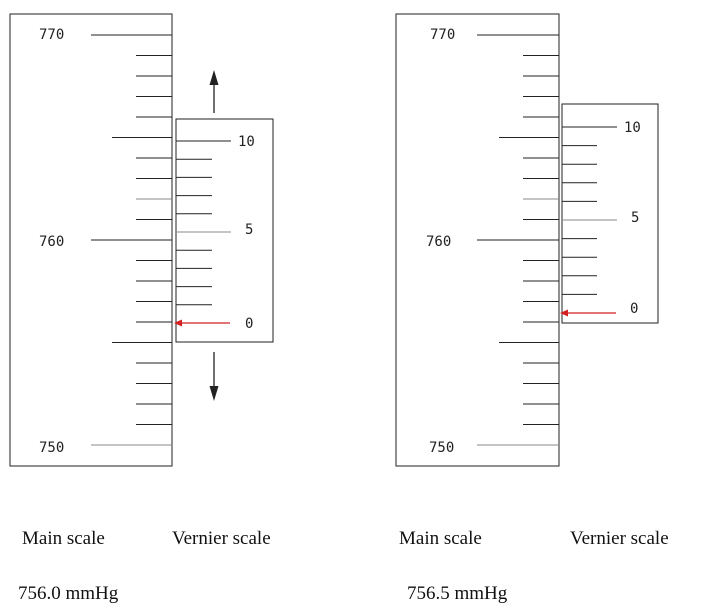  What do you see at coordinates (131, 240) in the screenshot?
I see `left-main-scale-ticks` at bounding box center [131, 240].